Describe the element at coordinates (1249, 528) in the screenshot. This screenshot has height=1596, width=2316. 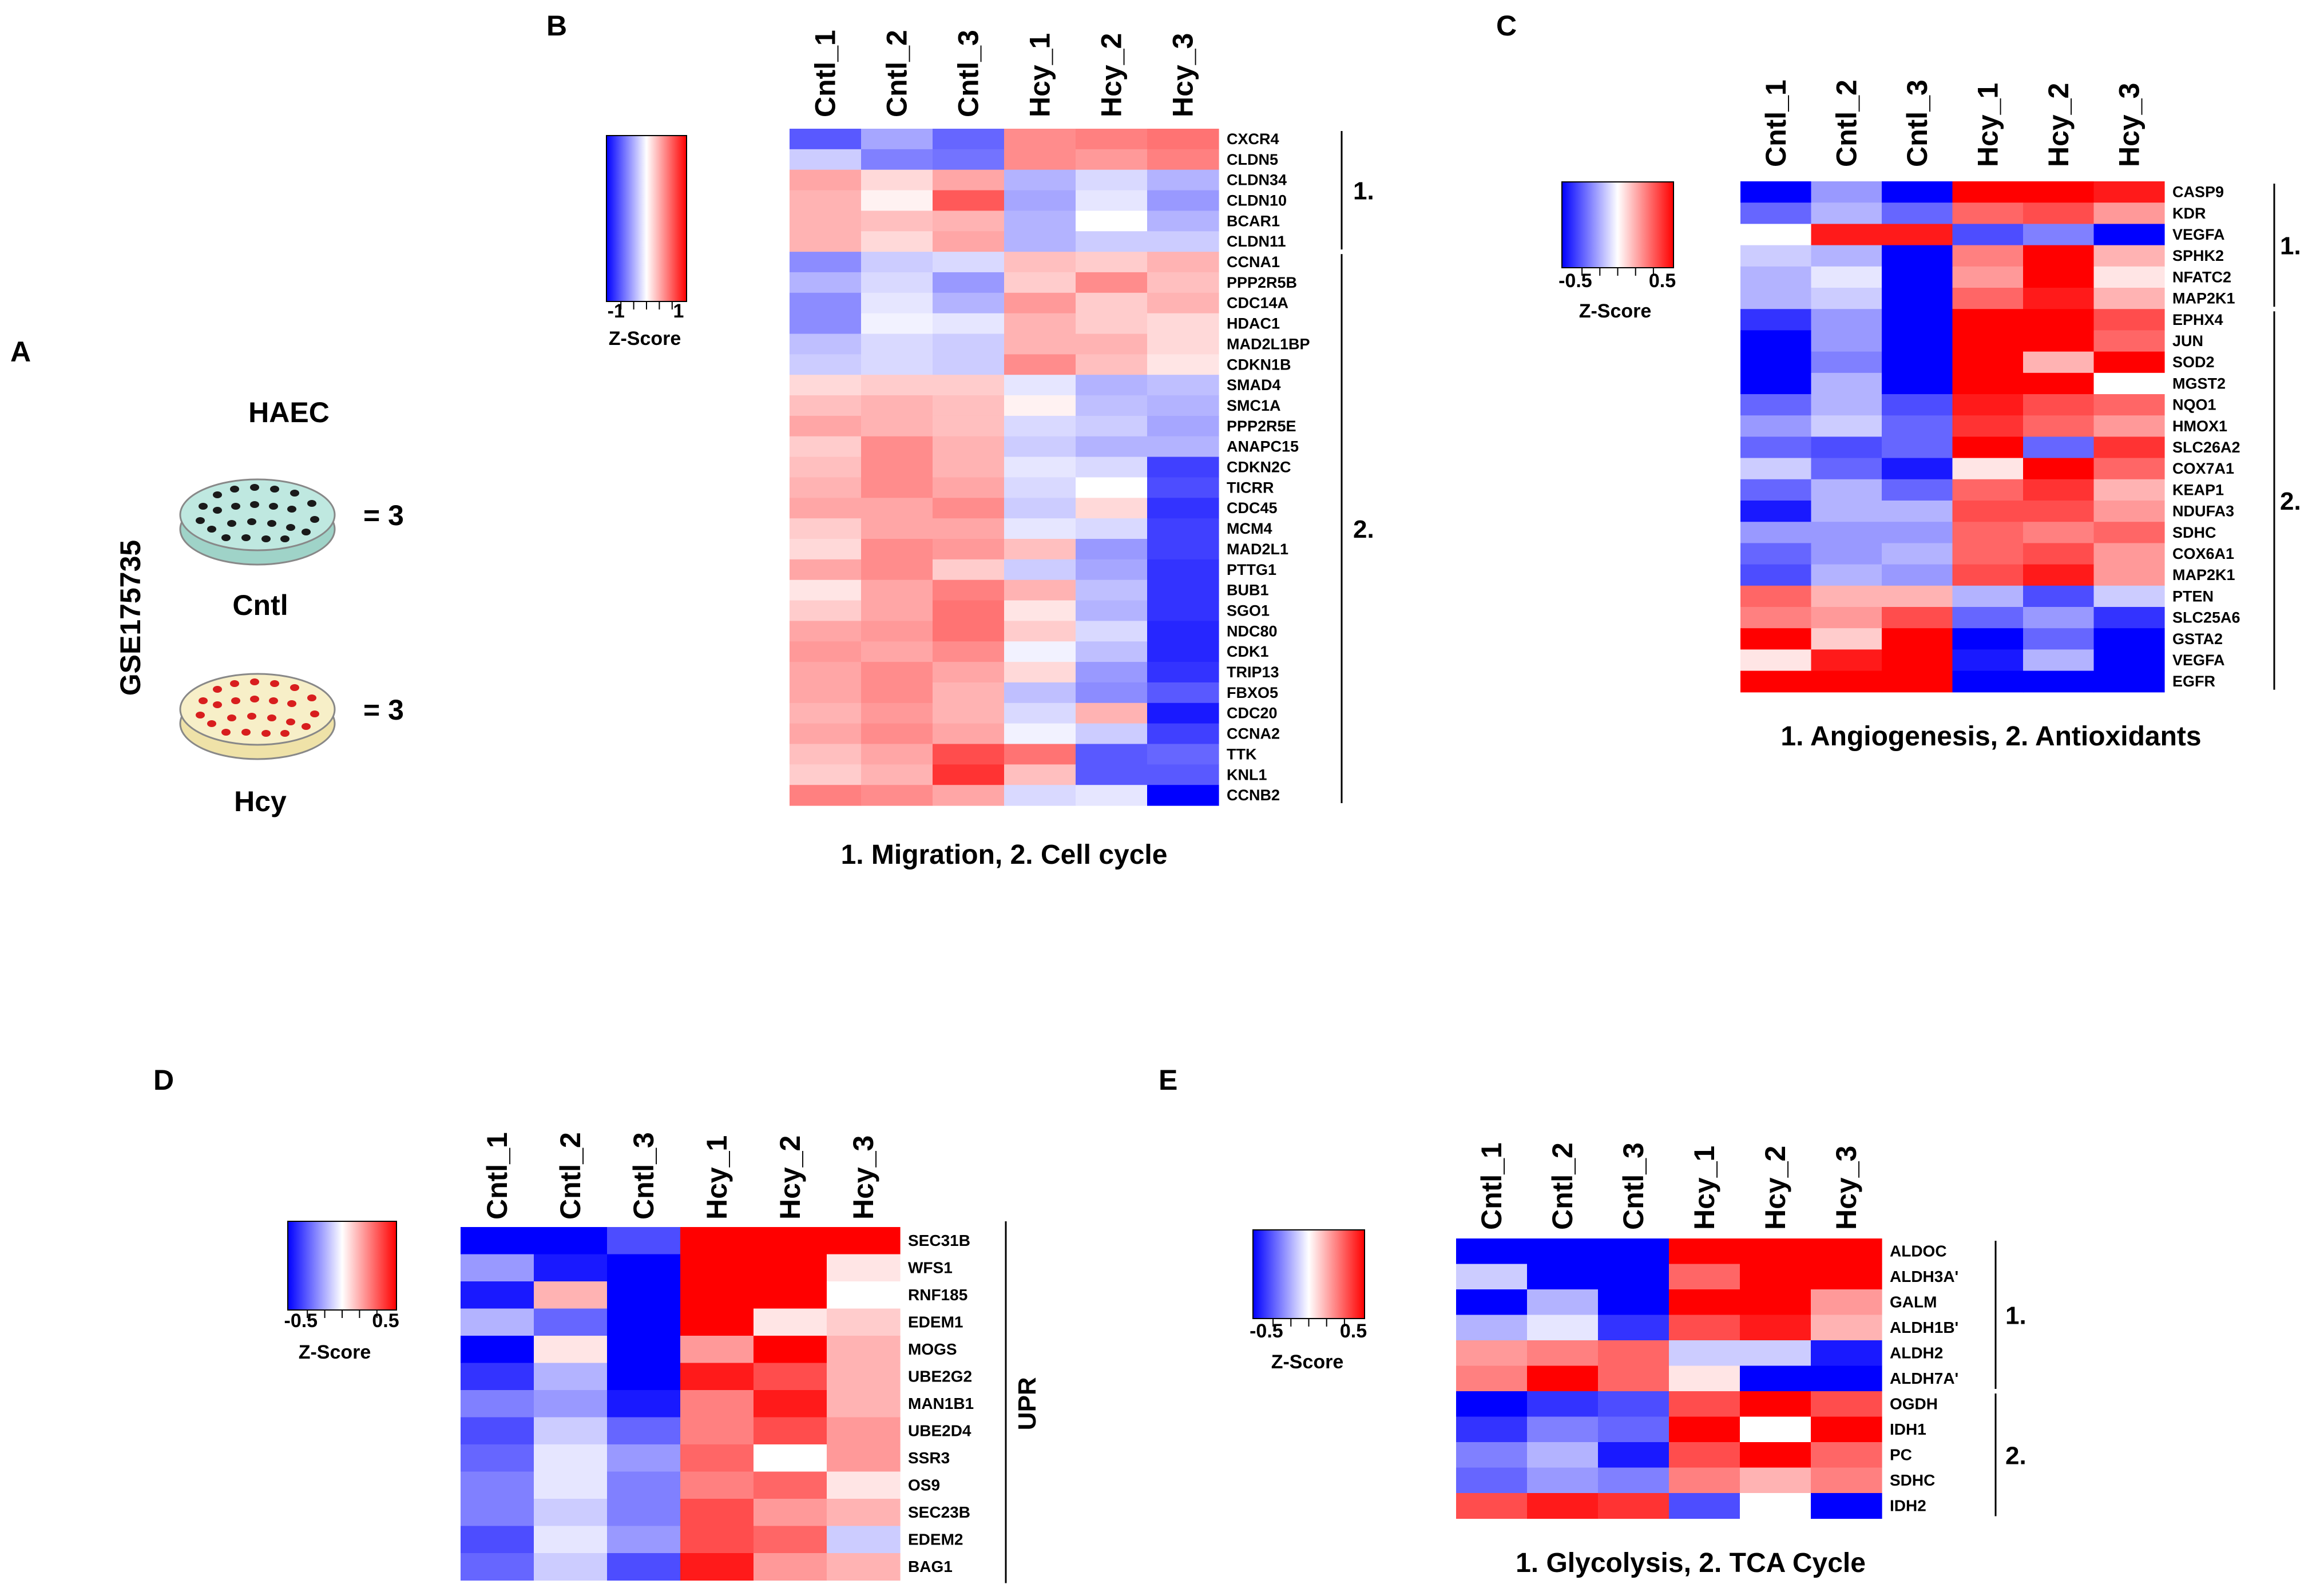
I see `row-label: MCM4` at that location.